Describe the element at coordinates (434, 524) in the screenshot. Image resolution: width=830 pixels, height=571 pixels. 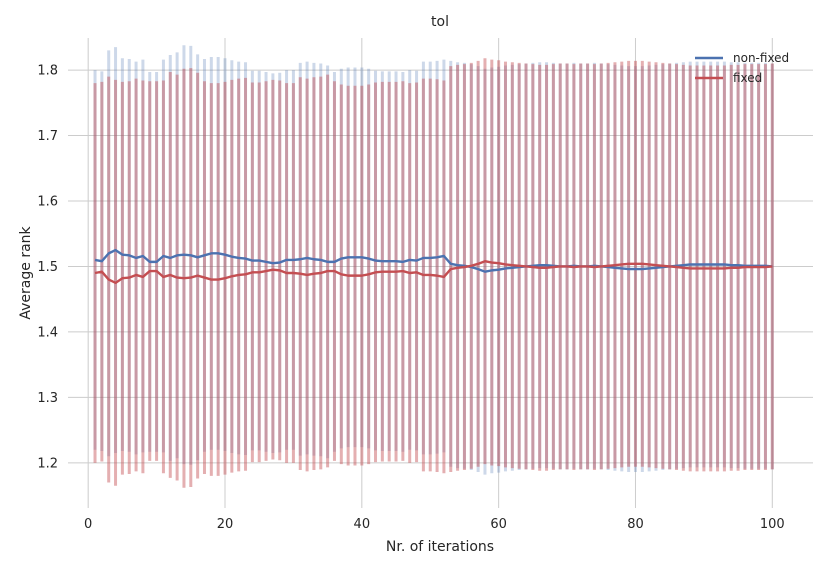
I see `x-axis-ticks: 0 20 40 60 80 100` at that location.